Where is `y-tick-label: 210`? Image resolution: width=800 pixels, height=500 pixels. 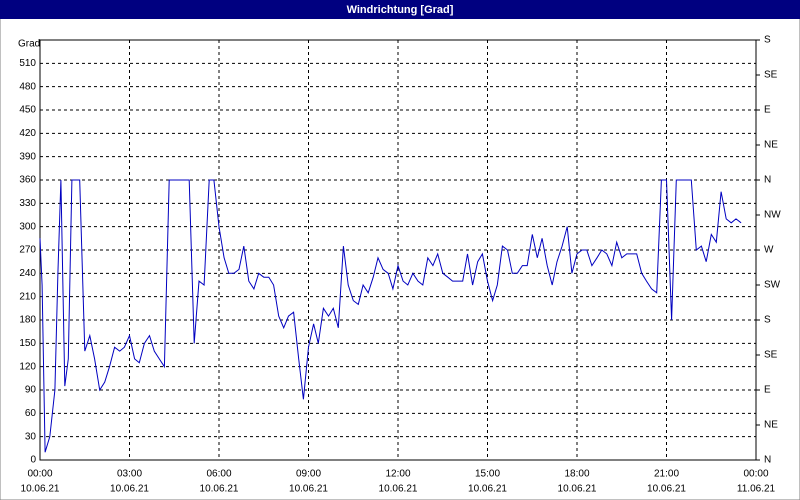
y-tick-label: 210 is located at coordinates (27, 296).